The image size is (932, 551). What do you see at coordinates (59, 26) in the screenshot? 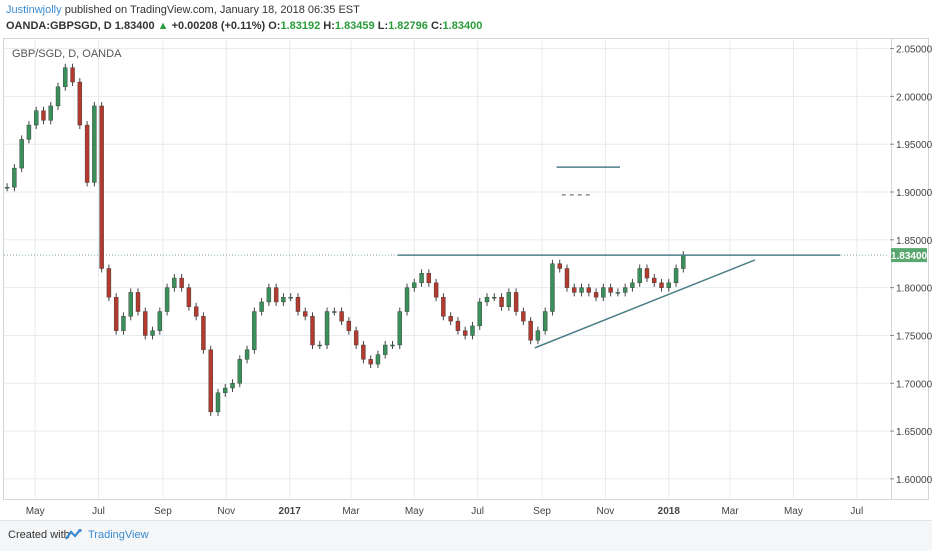
I see `symbol-full: OANDA:GBPSGD, D` at bounding box center [59, 26].